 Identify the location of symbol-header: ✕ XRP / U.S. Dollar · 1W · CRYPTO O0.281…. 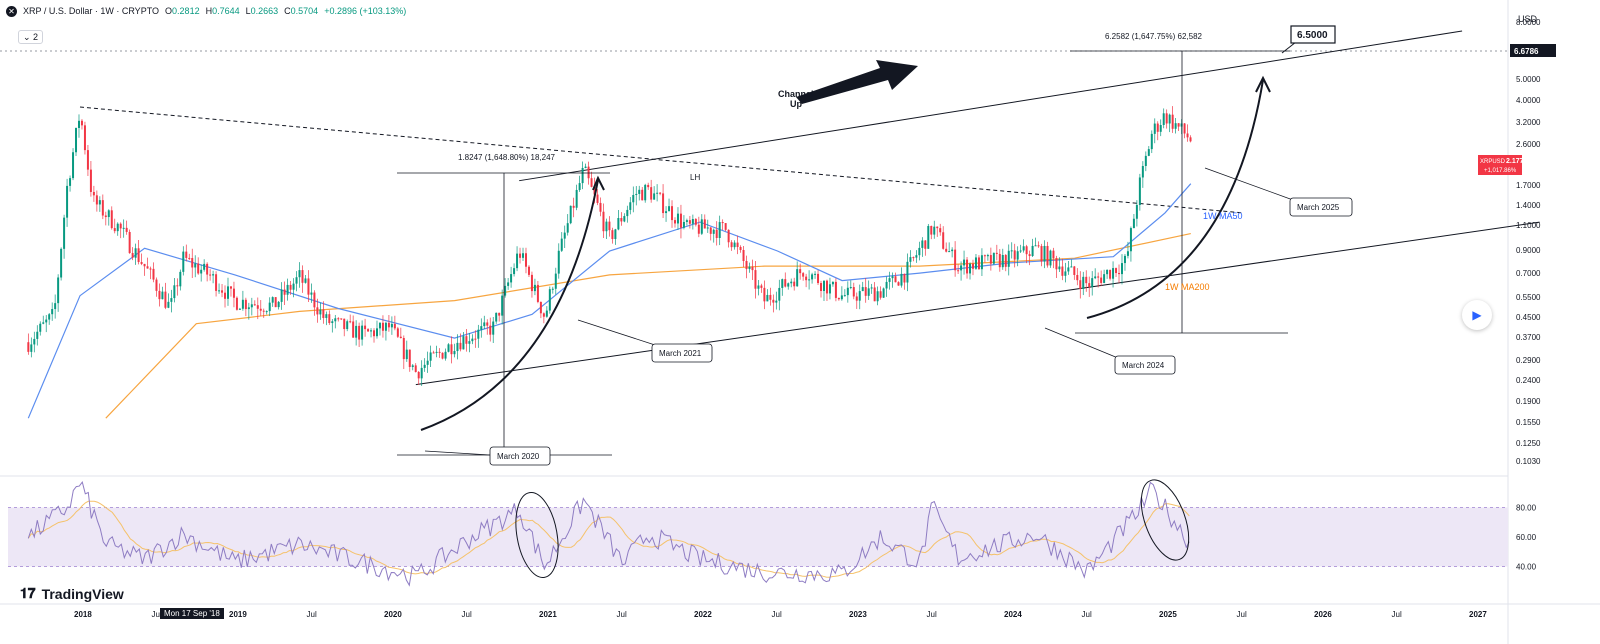
(206, 11).